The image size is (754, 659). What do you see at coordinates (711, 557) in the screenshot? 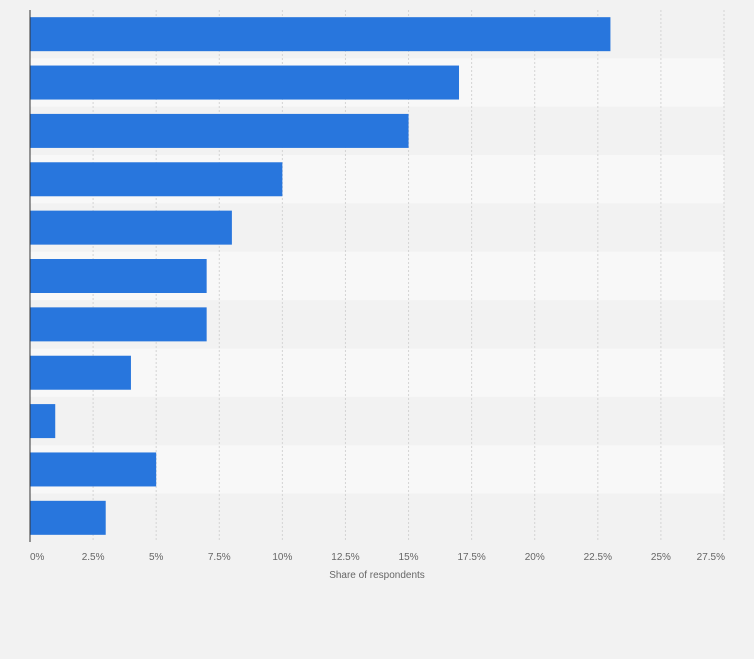
I see `x-tick-label: 27.5%` at bounding box center [711, 557].